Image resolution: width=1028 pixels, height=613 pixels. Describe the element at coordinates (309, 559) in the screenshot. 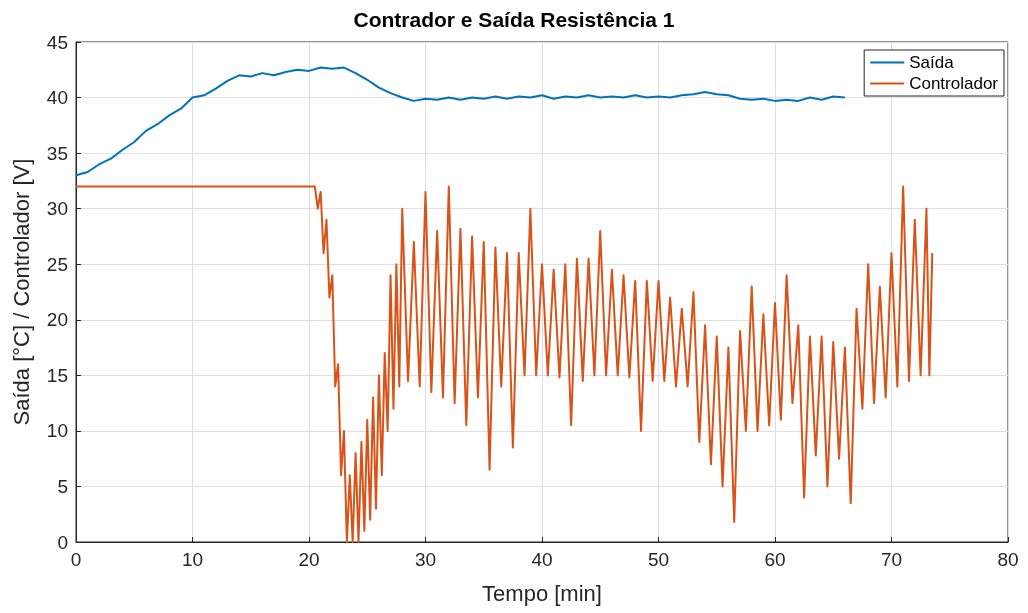

I see `x-tick-label: 20` at that location.